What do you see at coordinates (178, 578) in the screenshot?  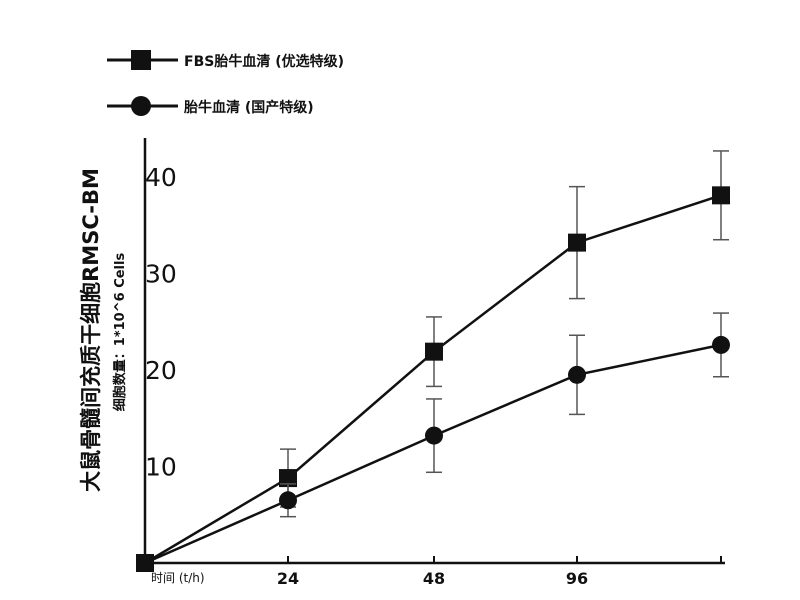 I see `x-axis-title: 时间 (t/h)` at bounding box center [178, 578].